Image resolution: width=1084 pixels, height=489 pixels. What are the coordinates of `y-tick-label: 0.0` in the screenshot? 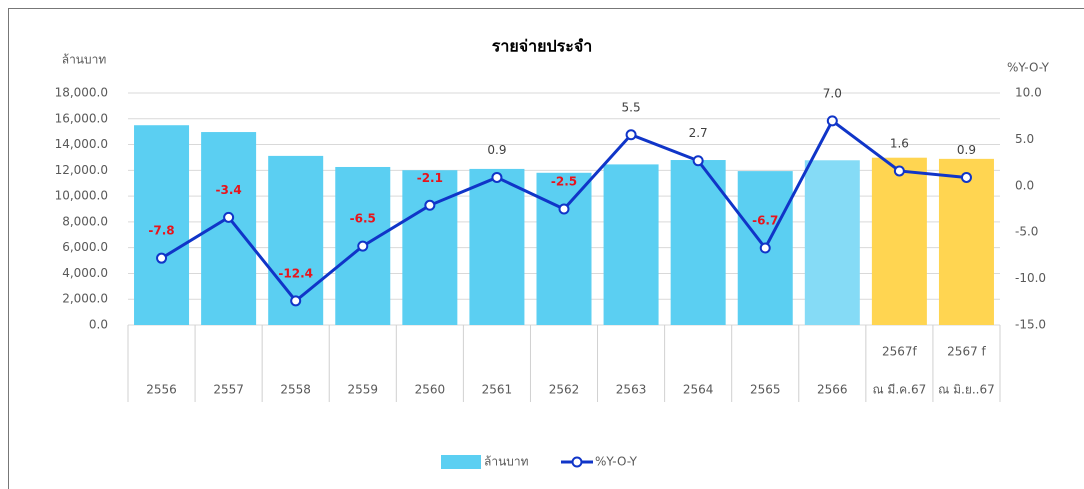 It's located at (98, 325).